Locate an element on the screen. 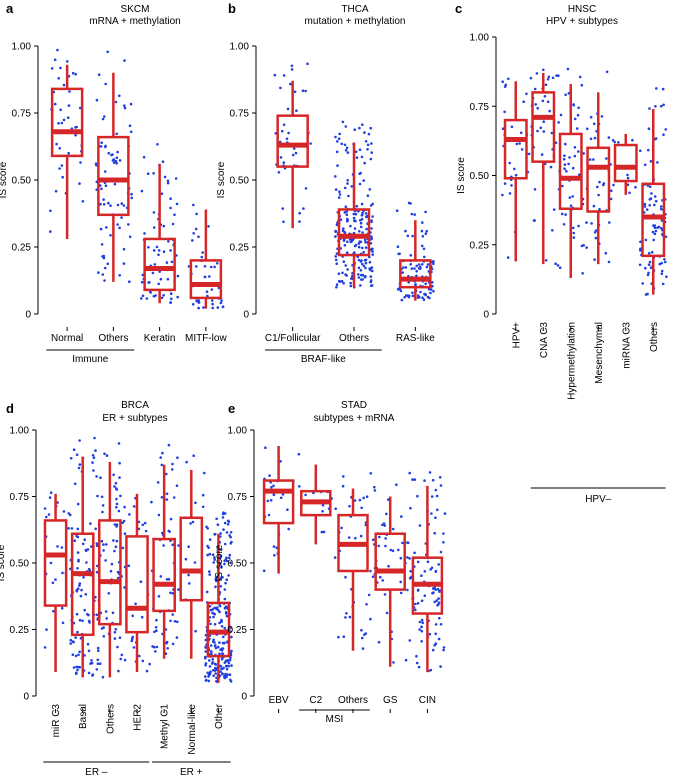 This screenshot has width=673, height=781. box-c2 is located at coordinates (315, 498).